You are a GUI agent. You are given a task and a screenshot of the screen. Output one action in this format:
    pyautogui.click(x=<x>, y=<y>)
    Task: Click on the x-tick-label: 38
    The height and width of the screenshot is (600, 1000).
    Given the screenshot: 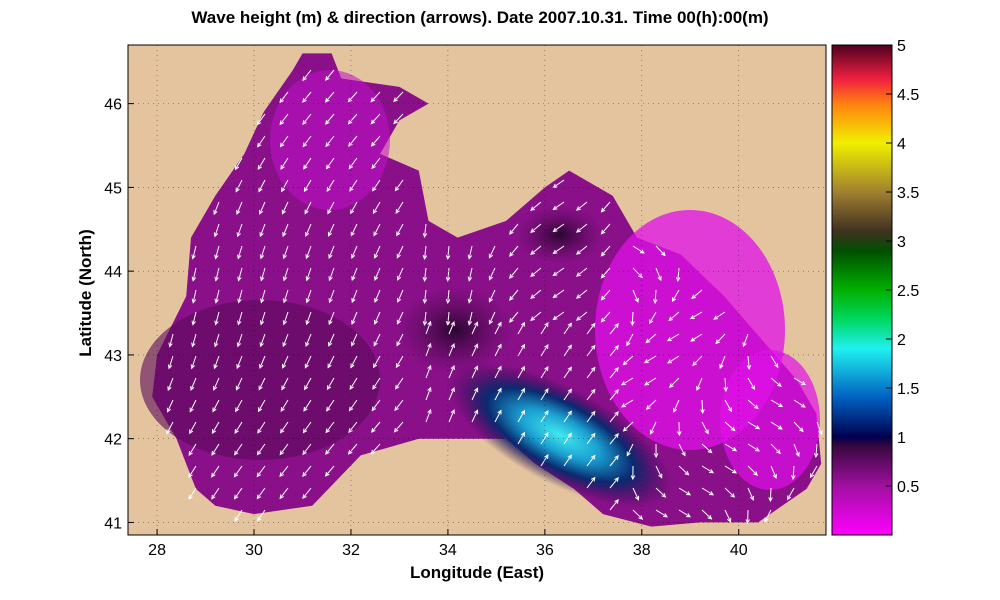 What is the action you would take?
    pyautogui.click(x=642, y=550)
    